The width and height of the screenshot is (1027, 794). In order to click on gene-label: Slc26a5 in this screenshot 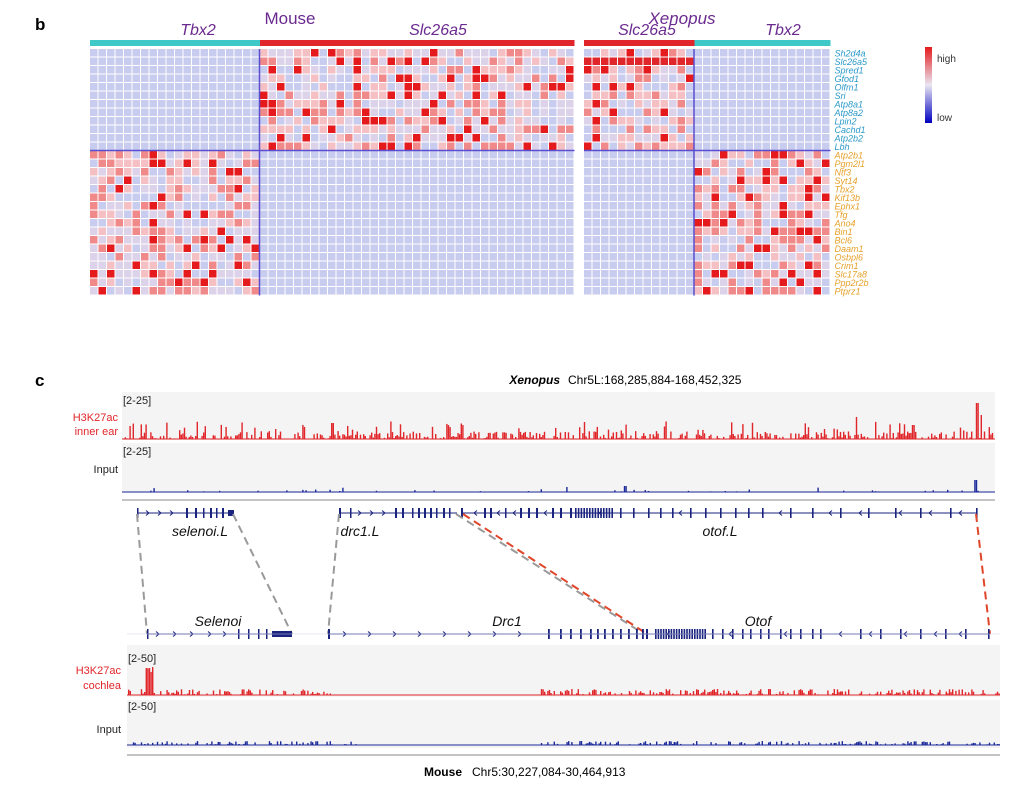, I will do `click(852, 62)`.